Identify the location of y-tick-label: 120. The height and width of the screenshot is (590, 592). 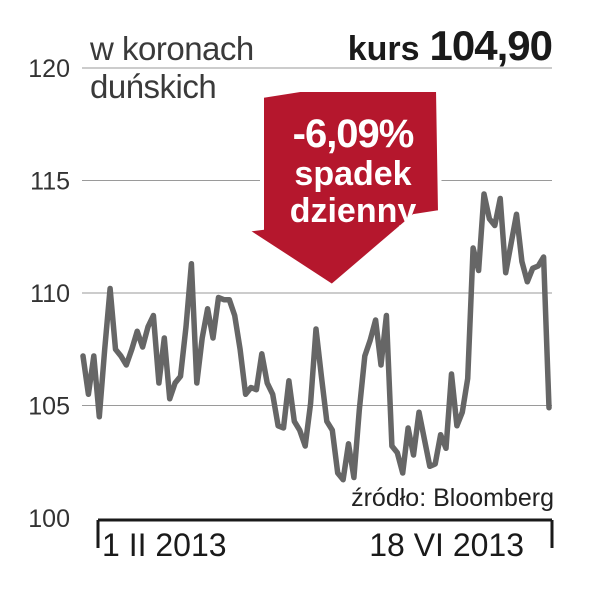
(49, 69).